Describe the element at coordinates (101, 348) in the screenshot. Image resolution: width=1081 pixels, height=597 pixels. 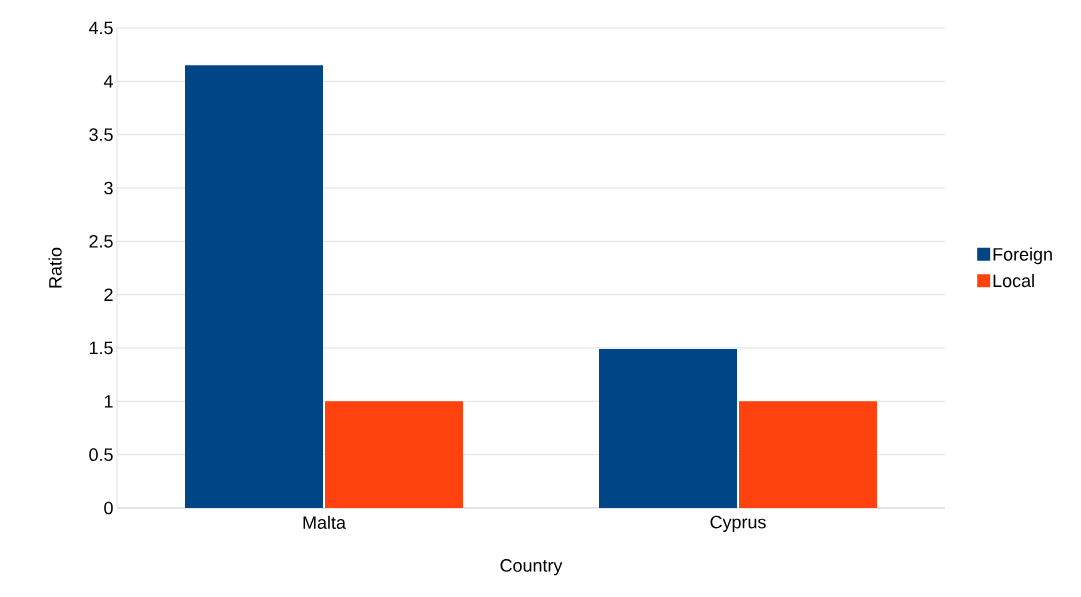
I see `y-tick-label: 1.5` at that location.